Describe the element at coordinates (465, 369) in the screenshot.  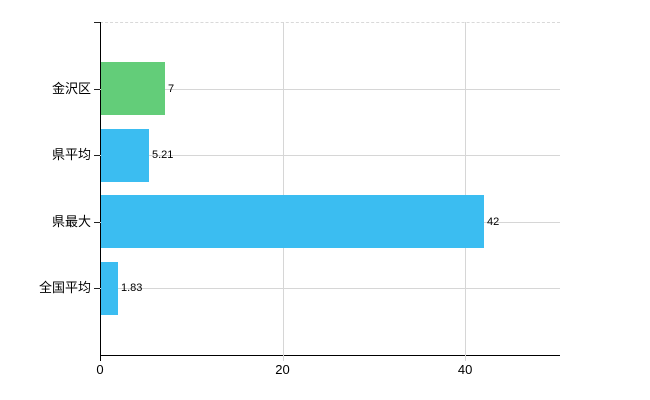
I see `x-axis-tick-label: 40` at that location.